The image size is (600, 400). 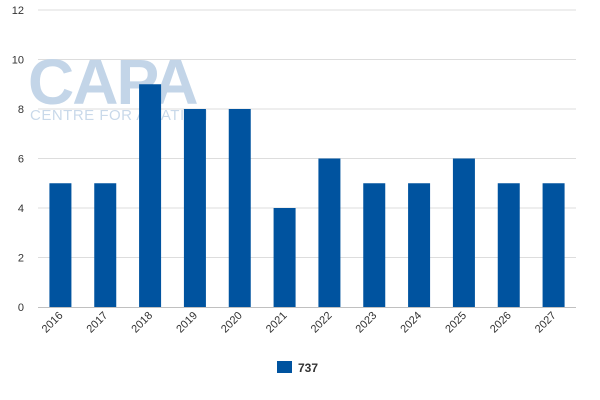 I want to click on bar-2016, so click(x=60, y=245).